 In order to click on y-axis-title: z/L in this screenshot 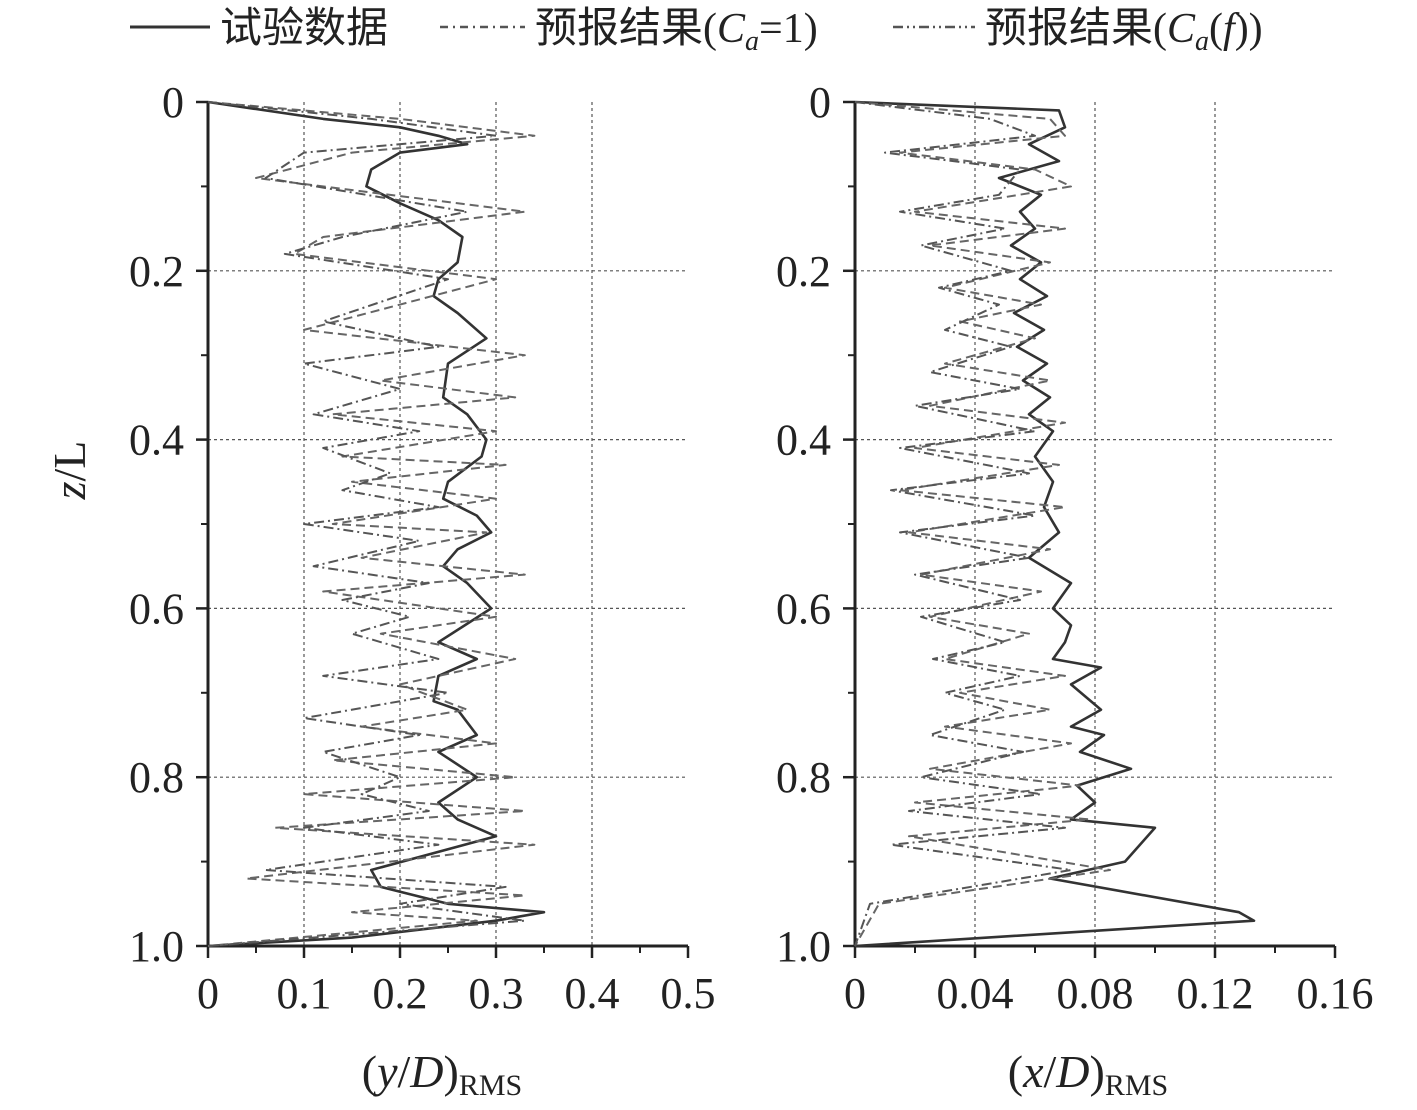, I will do `click(69, 471)`.